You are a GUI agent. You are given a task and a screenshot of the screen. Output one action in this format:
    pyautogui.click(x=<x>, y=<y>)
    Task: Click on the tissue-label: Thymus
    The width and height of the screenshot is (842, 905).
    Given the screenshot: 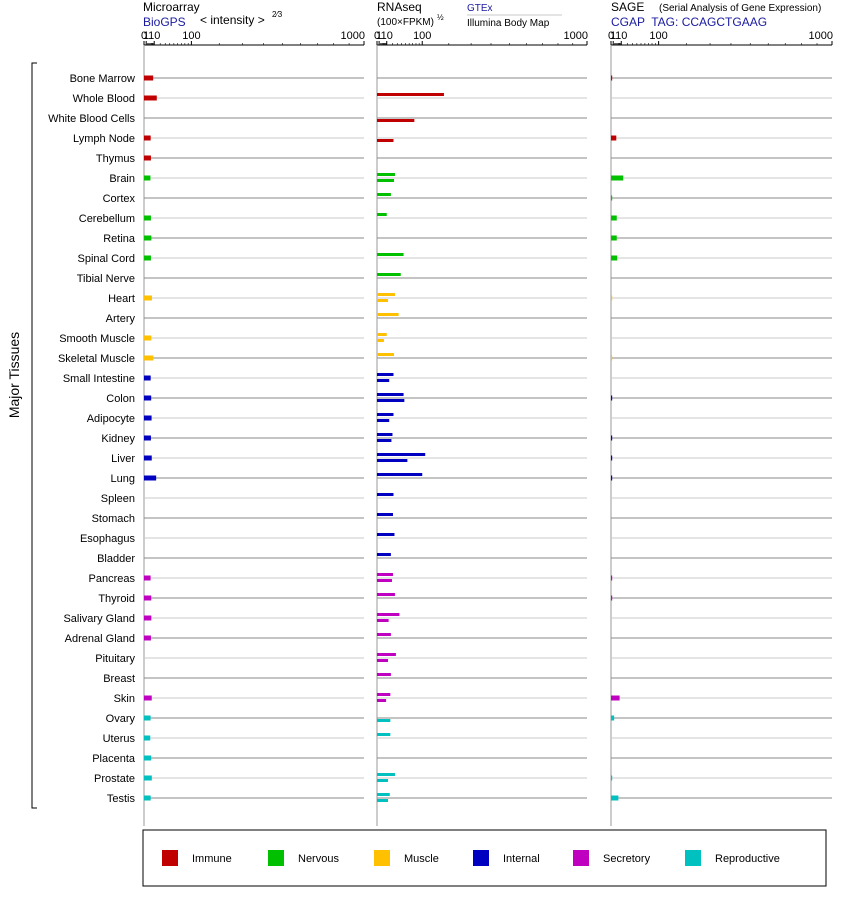 What is the action you would take?
    pyautogui.click(x=116, y=159)
    